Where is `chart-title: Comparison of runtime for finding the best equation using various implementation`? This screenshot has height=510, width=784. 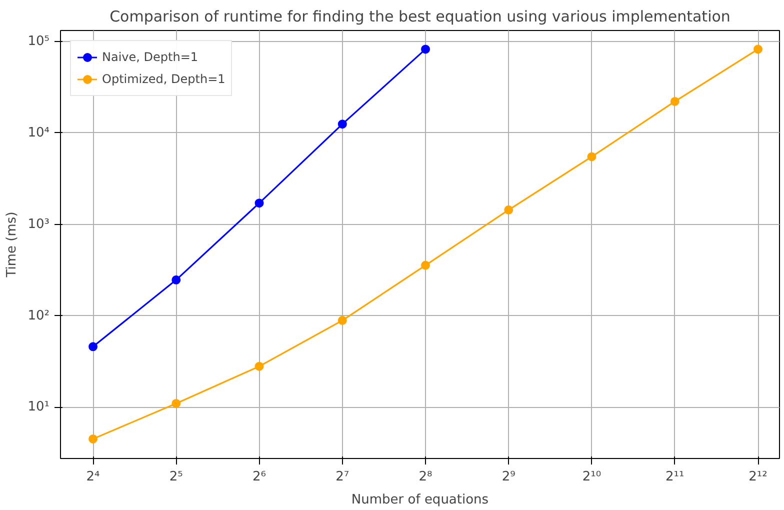
chart-title: Comparison of runtime for finding the best equation using various implementation is located at coordinates (420, 17).